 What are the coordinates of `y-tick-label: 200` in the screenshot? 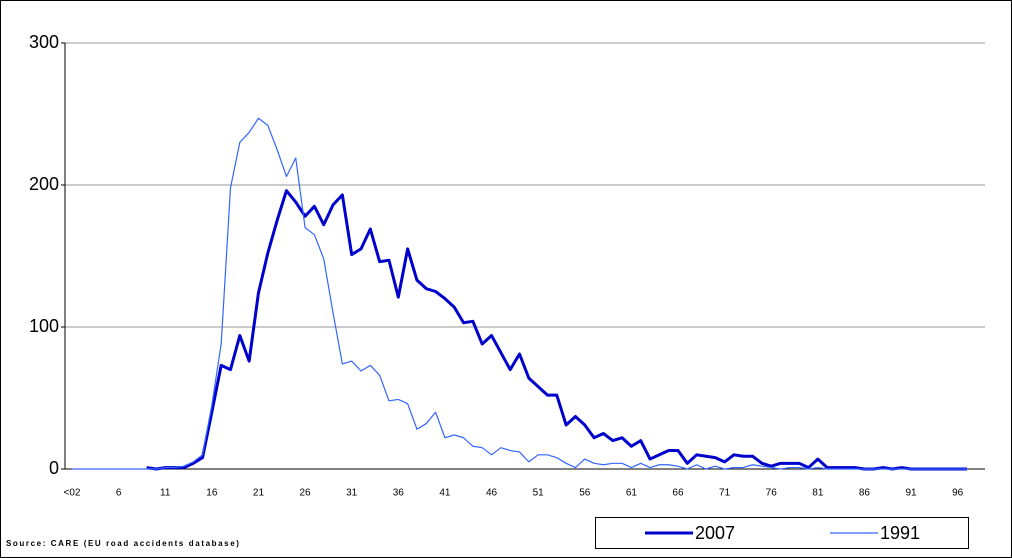 It's located at (44, 184).